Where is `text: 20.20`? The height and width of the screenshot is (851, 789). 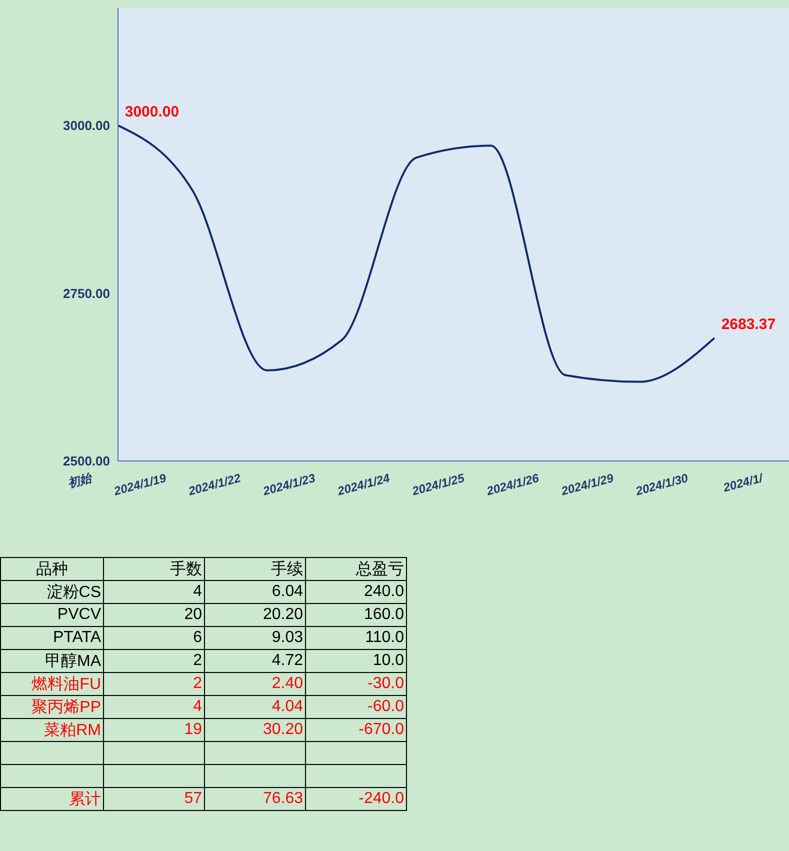 text: 20.20 is located at coordinates (282, 614).